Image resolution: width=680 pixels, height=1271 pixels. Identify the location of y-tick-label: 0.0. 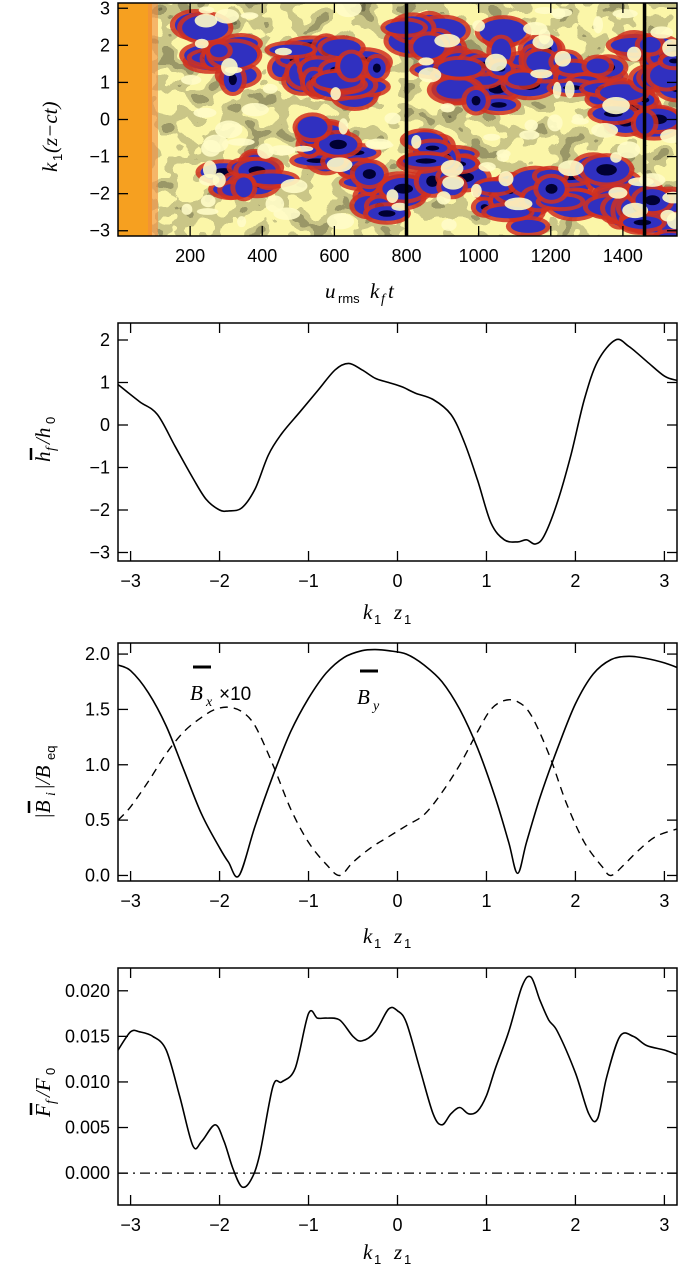
(97, 875).